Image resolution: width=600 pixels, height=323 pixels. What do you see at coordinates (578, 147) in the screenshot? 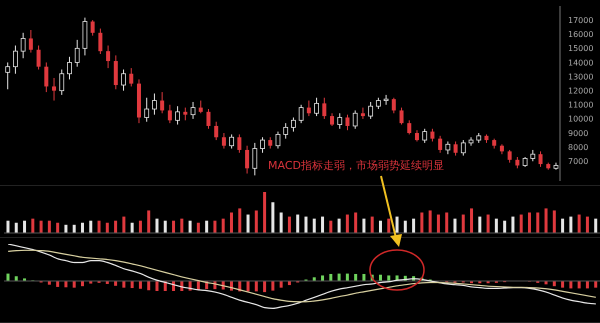
I see `y-tick-label: 8000` at bounding box center [578, 147].